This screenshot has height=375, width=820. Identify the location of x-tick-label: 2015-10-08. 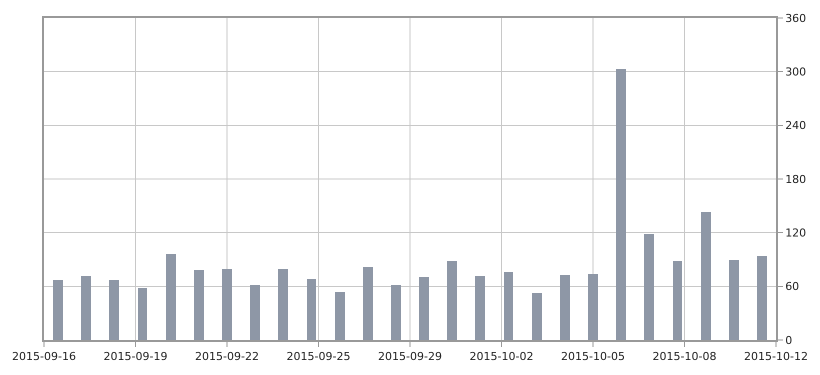
(684, 357).